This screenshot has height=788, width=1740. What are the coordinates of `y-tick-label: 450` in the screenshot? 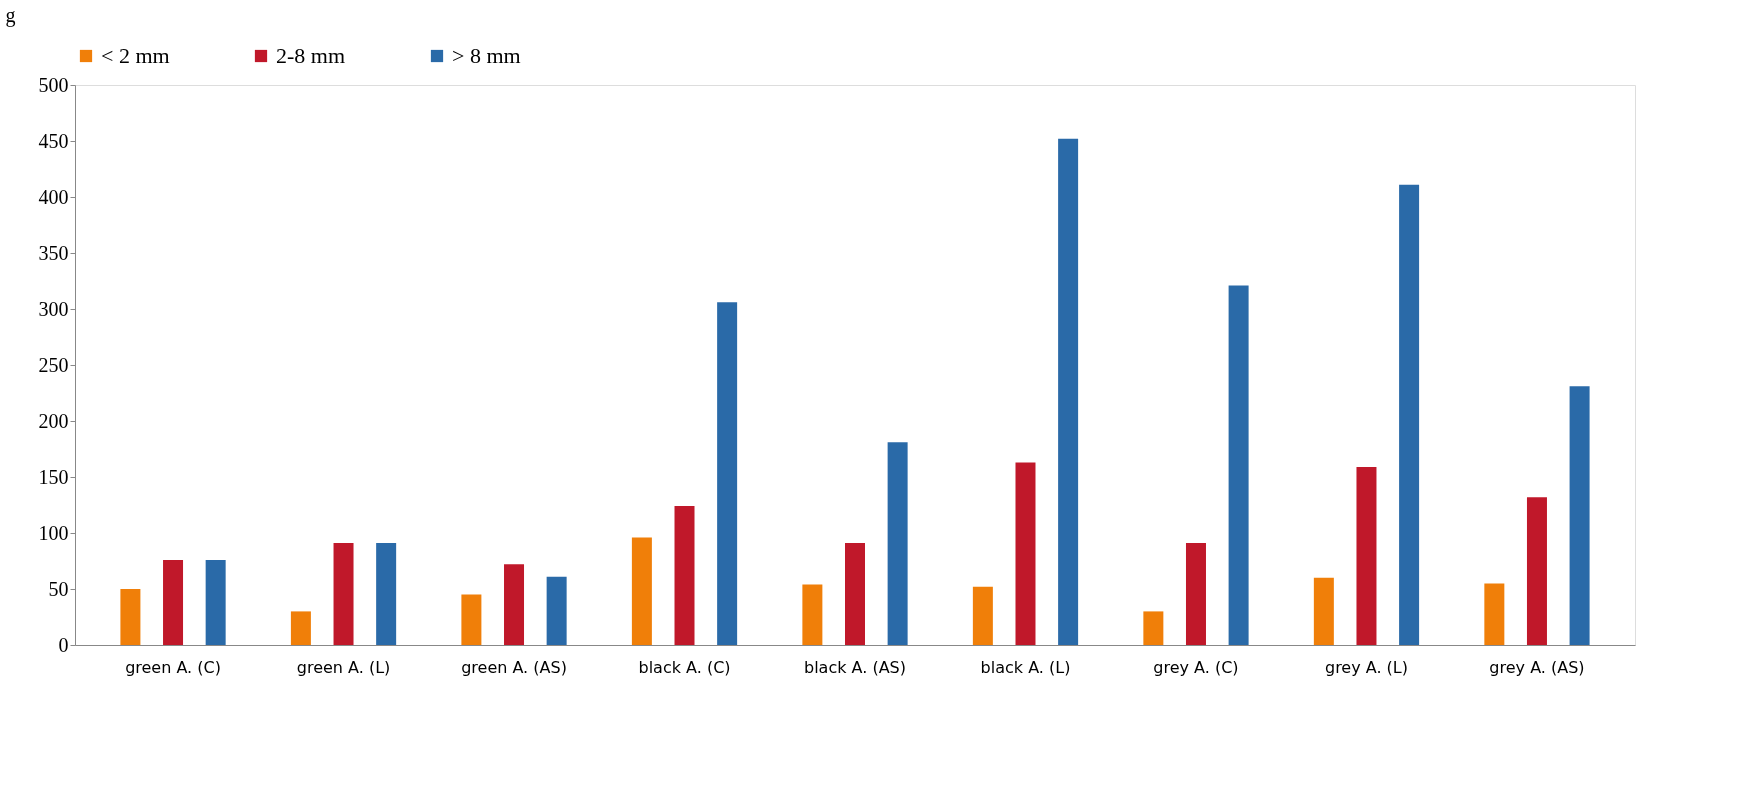 It's located at (53, 140).